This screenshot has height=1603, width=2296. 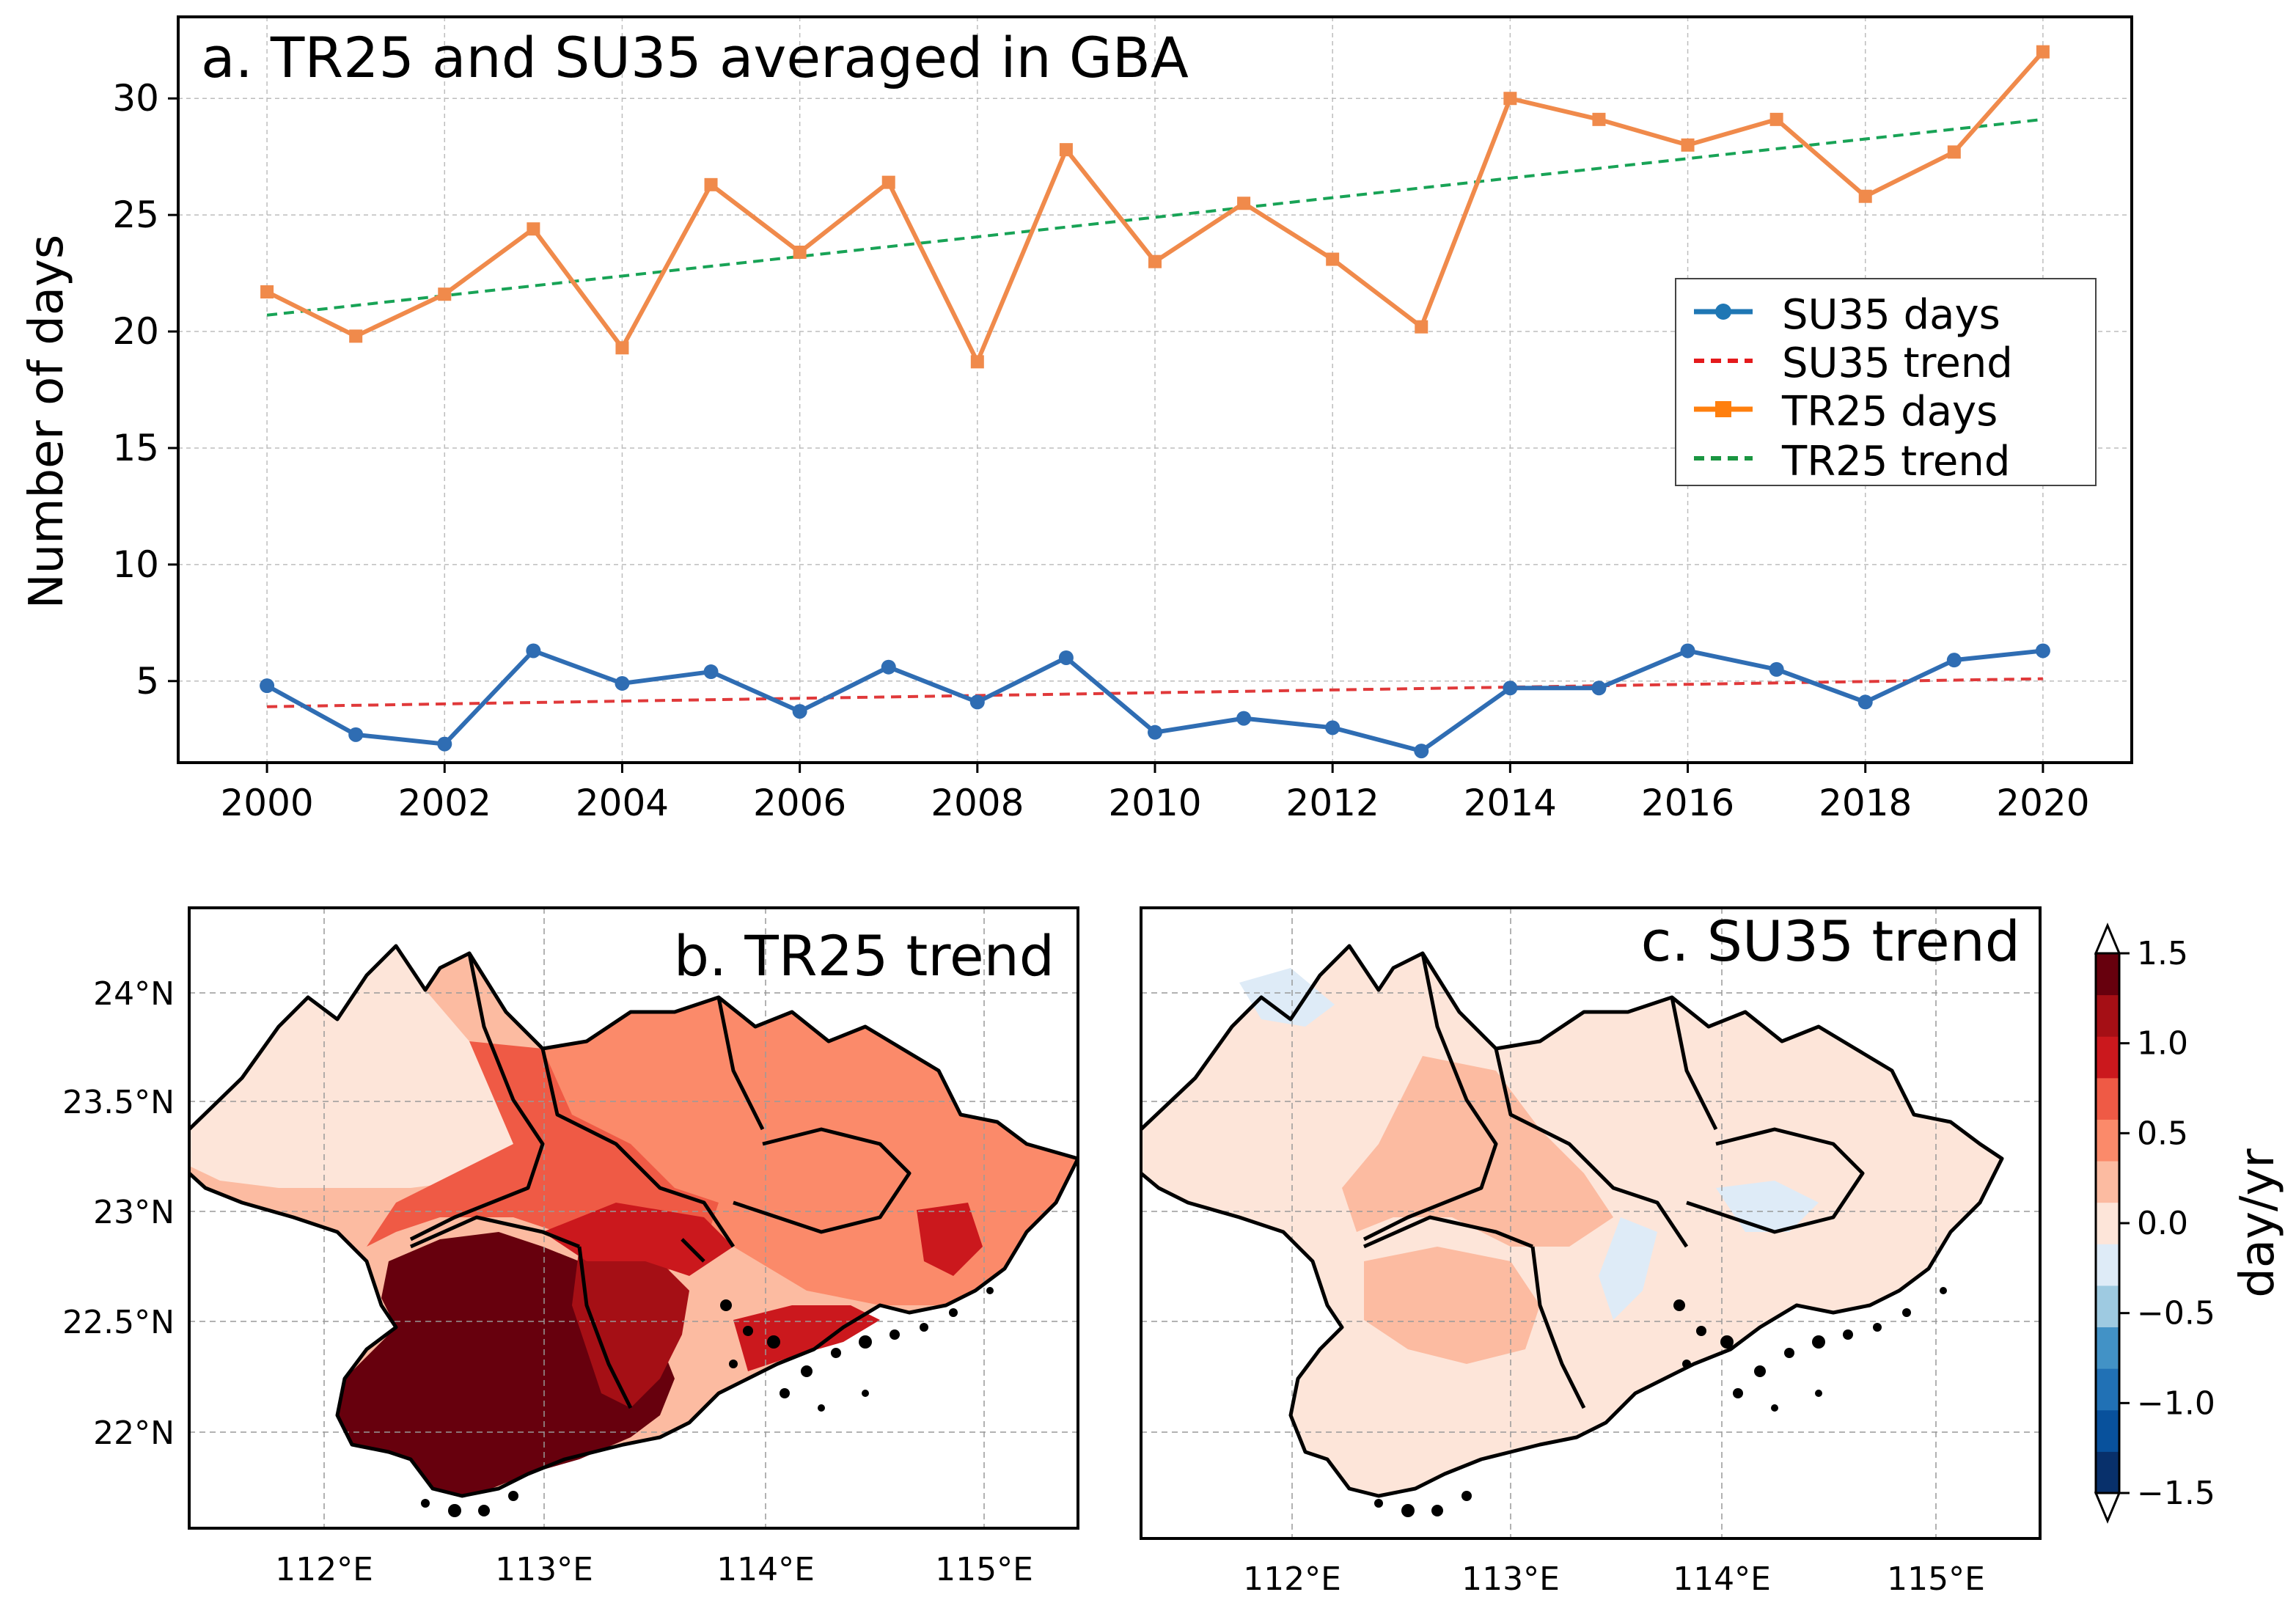 I want to click on legend-label-su35-trend: SU35 trend, so click(x=1897, y=363).